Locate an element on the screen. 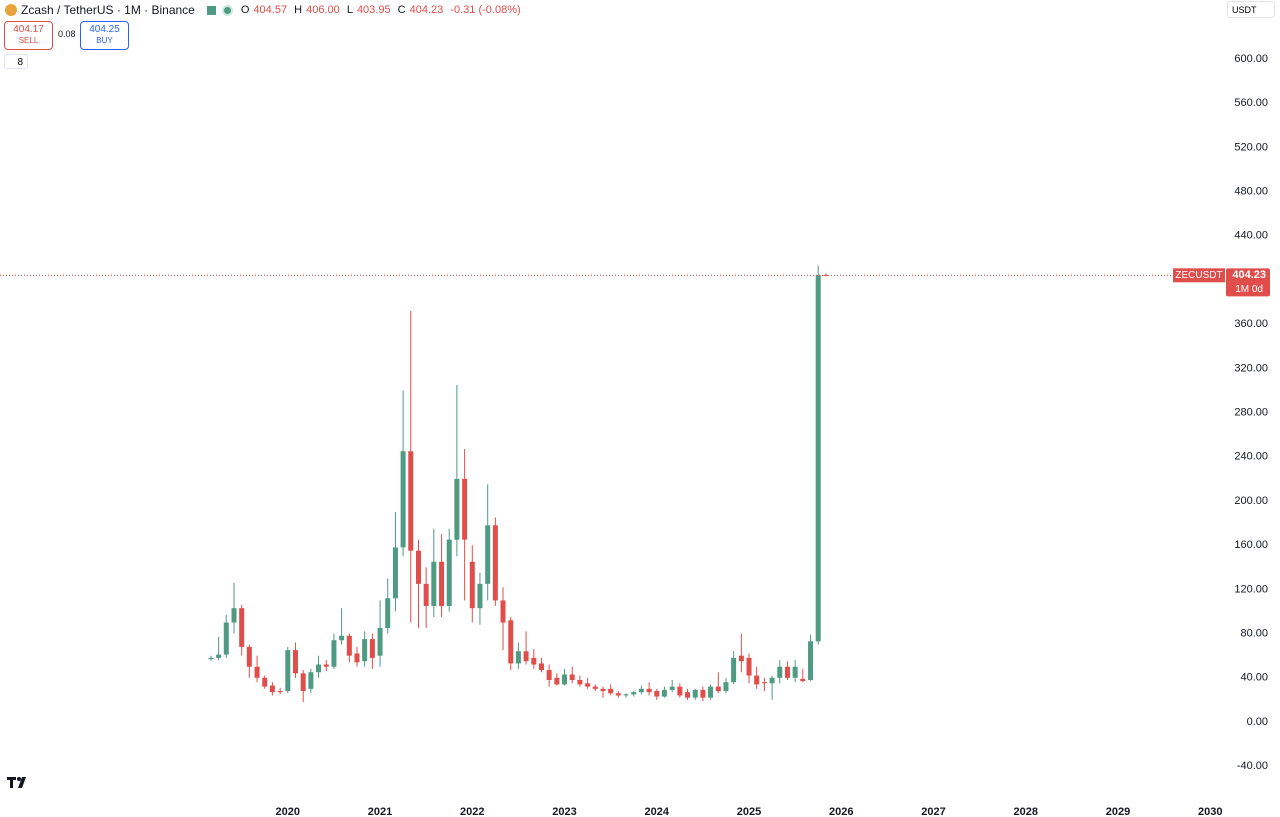 The height and width of the screenshot is (817, 1280). y-tick-label: 200.00 is located at coordinates (1251, 501).